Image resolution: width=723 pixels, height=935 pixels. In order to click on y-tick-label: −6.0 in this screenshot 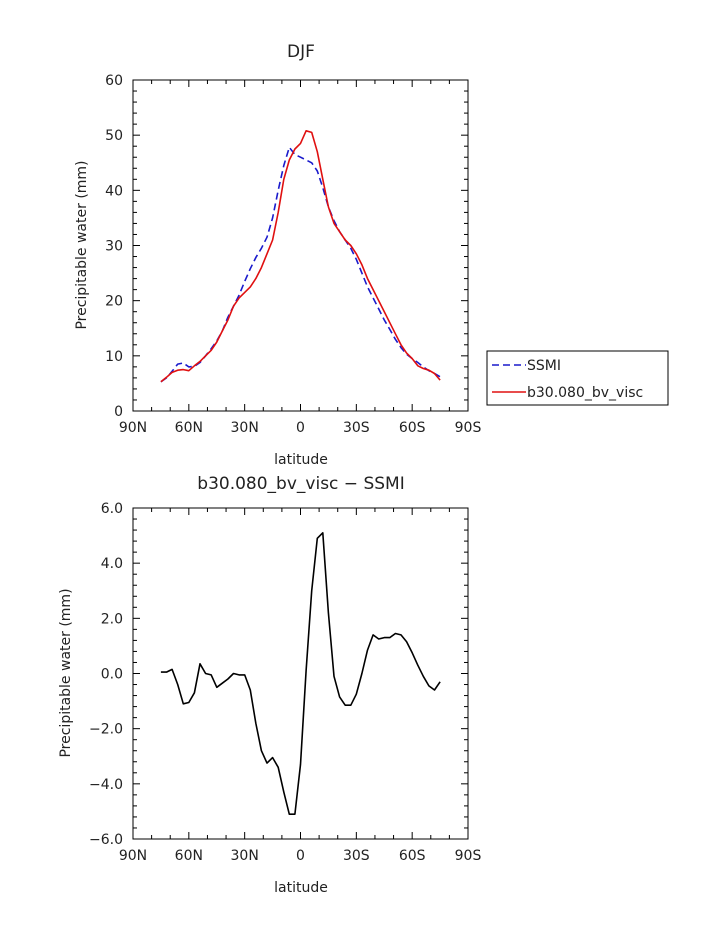, I will do `click(106, 840)`.